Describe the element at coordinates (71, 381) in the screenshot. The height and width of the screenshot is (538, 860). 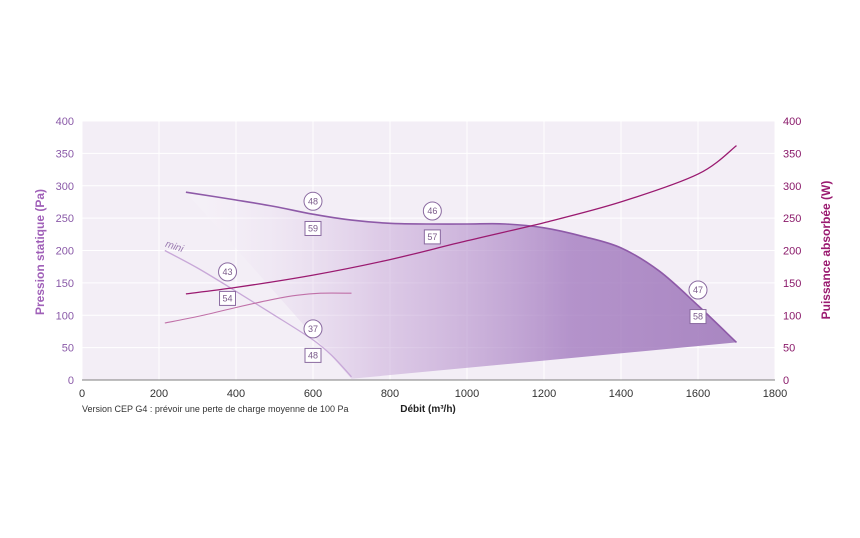
I see `y-tick-label-left: 0` at that location.